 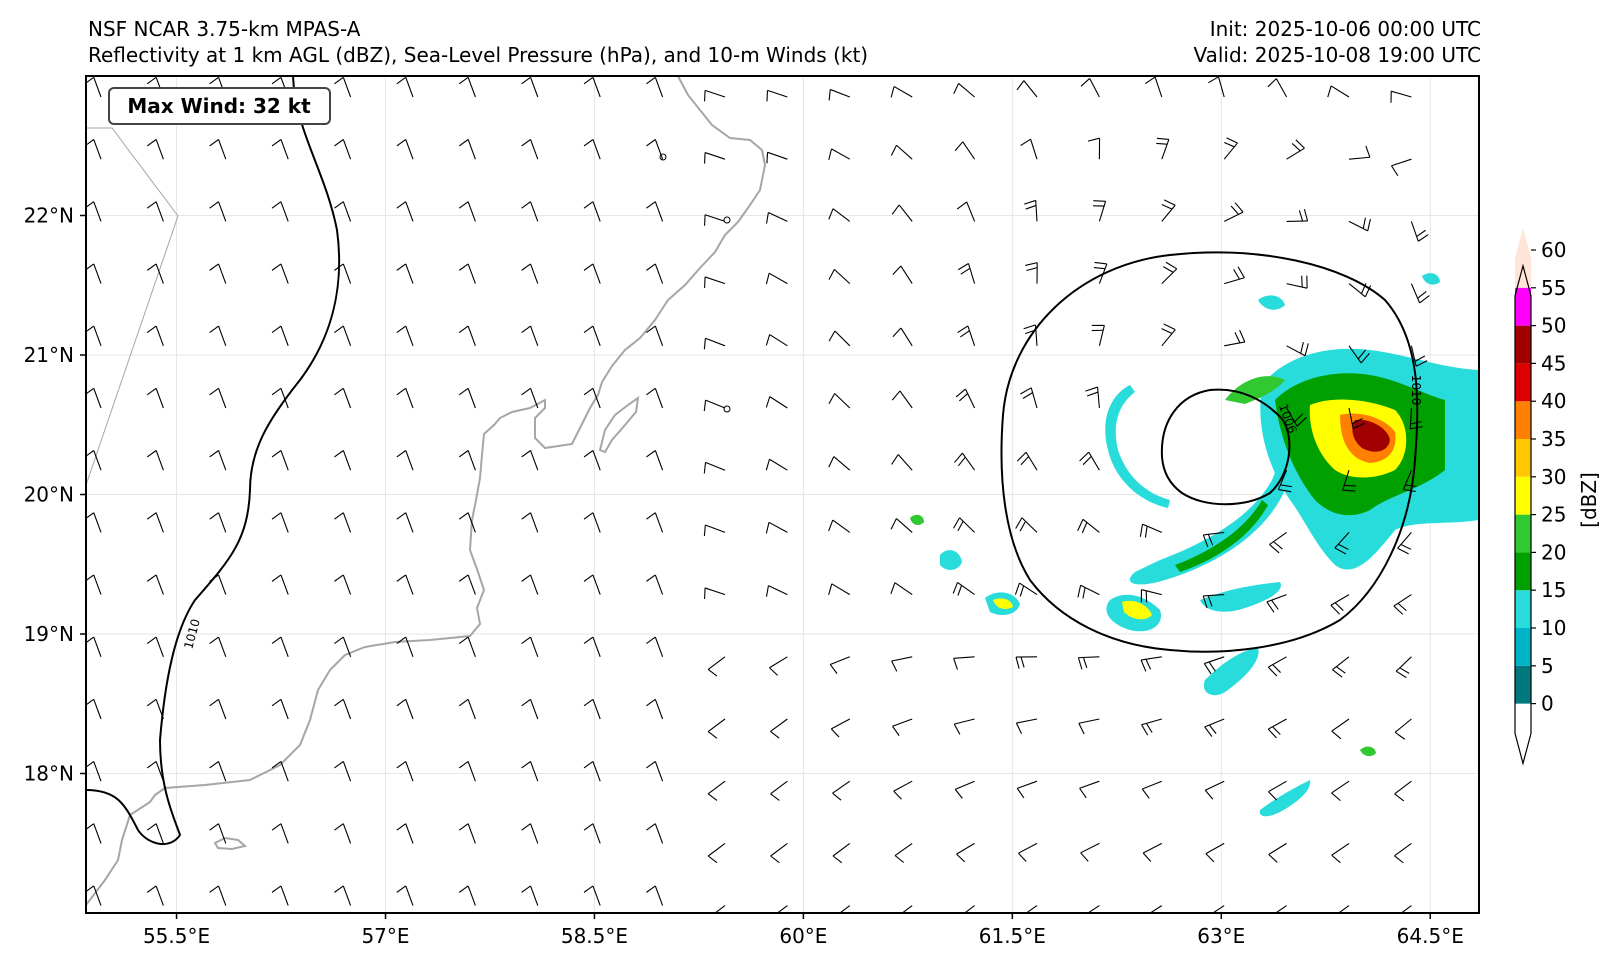 I want to click on coastline-small-island, so click(x=230, y=843).